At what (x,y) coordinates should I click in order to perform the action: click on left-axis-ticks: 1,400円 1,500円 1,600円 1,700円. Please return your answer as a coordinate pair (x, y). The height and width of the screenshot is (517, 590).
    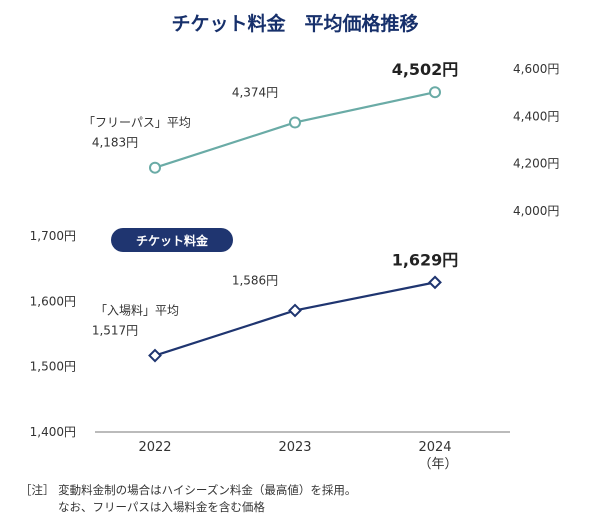
    Looking at the image, I should click on (53, 334).